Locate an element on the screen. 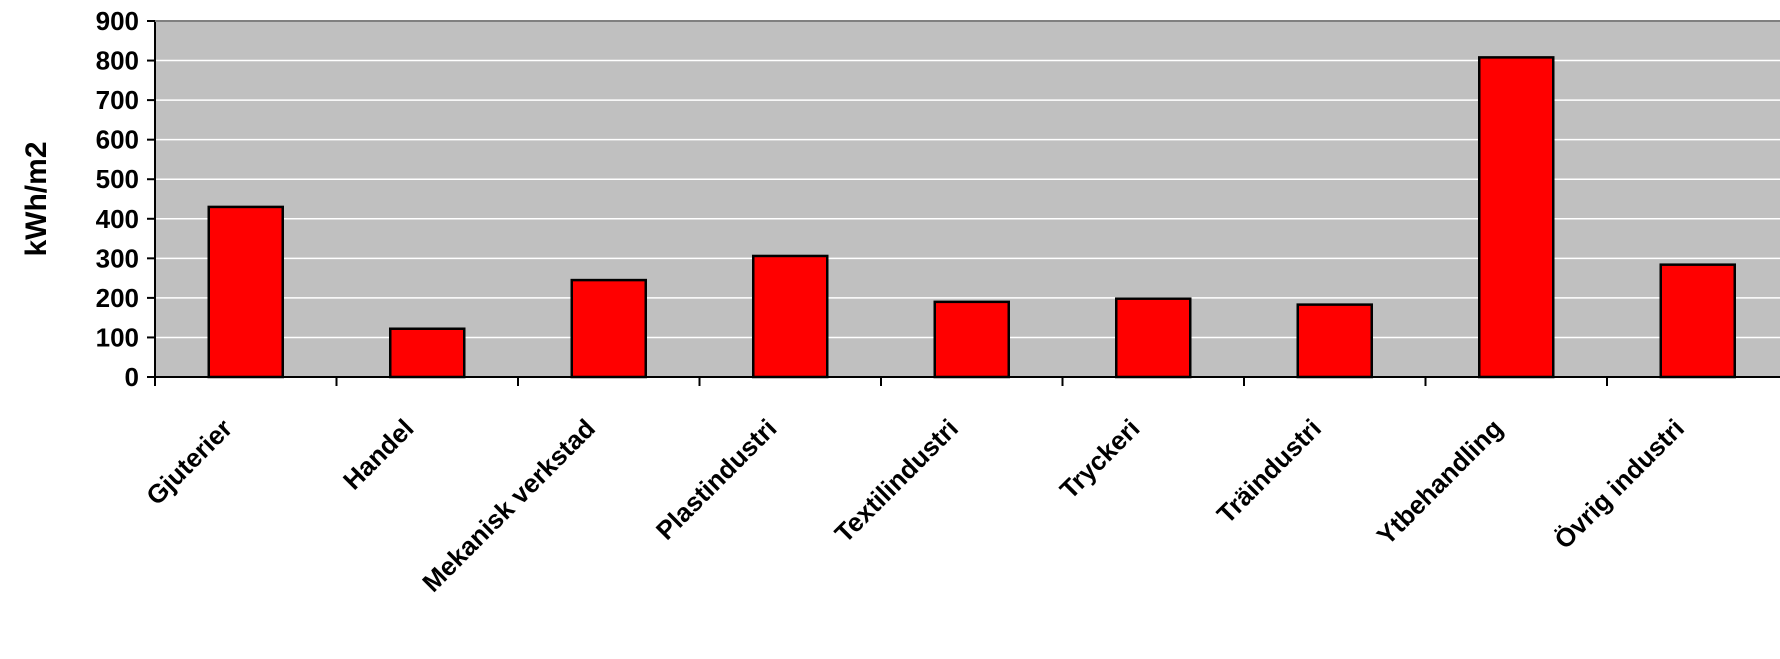  y-axis-label: kWh/m2 is located at coordinates (36, 198).